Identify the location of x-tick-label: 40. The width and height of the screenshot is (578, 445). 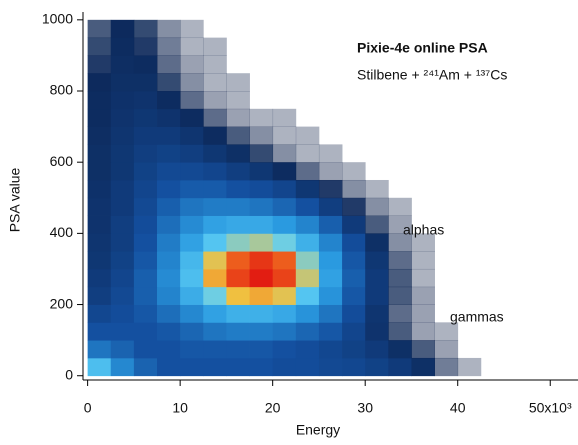
(458, 408).